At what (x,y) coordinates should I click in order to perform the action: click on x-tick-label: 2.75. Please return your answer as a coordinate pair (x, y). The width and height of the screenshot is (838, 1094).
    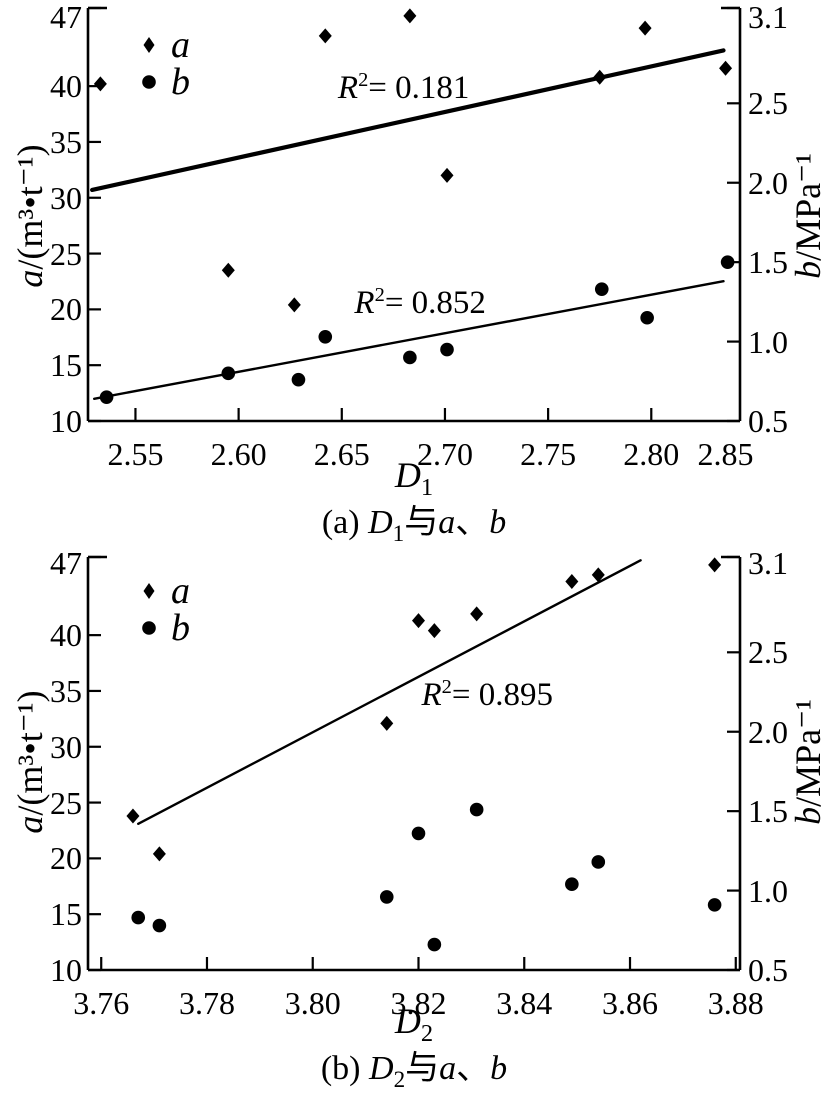
    Looking at the image, I should click on (548, 454).